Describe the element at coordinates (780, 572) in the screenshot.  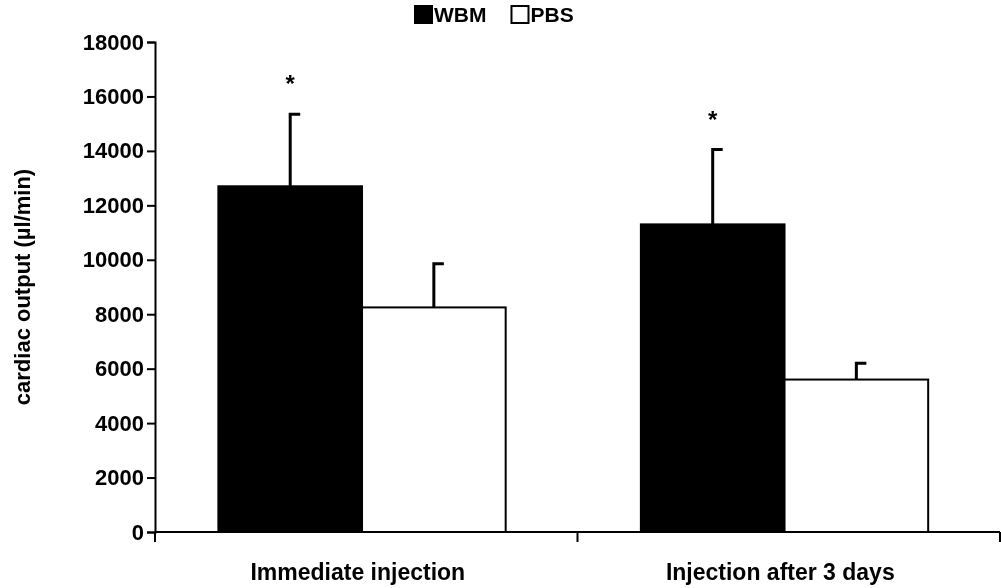
I see `x-tick-label: Injection after 3 days` at that location.